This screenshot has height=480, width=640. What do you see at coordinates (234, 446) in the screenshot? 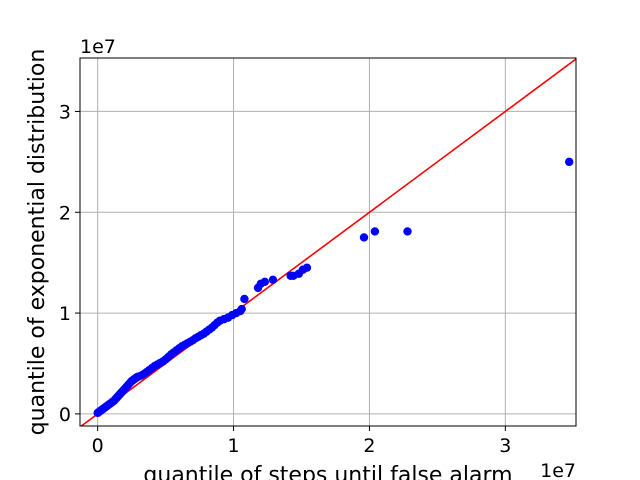
I see `x-tick-label: 1` at bounding box center [234, 446].